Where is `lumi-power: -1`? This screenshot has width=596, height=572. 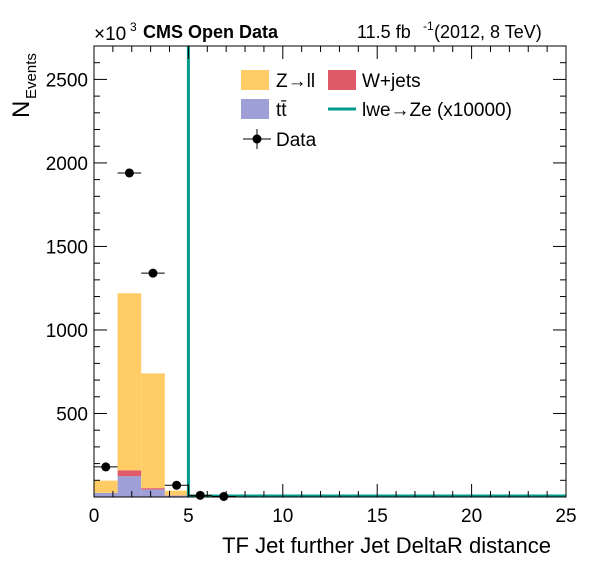 lumi-power: -1 is located at coordinates (428, 26).